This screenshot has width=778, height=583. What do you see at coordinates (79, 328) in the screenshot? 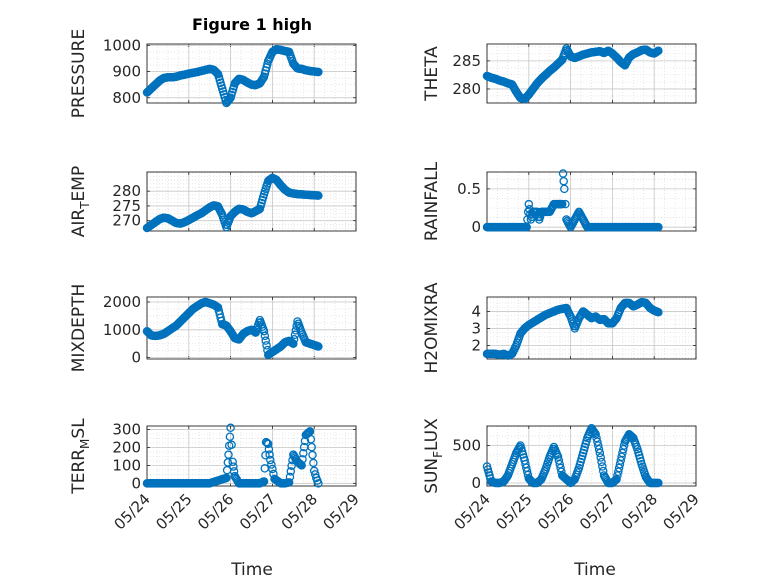
I see `y-axis-label: MIXDEPTH` at bounding box center [79, 328].